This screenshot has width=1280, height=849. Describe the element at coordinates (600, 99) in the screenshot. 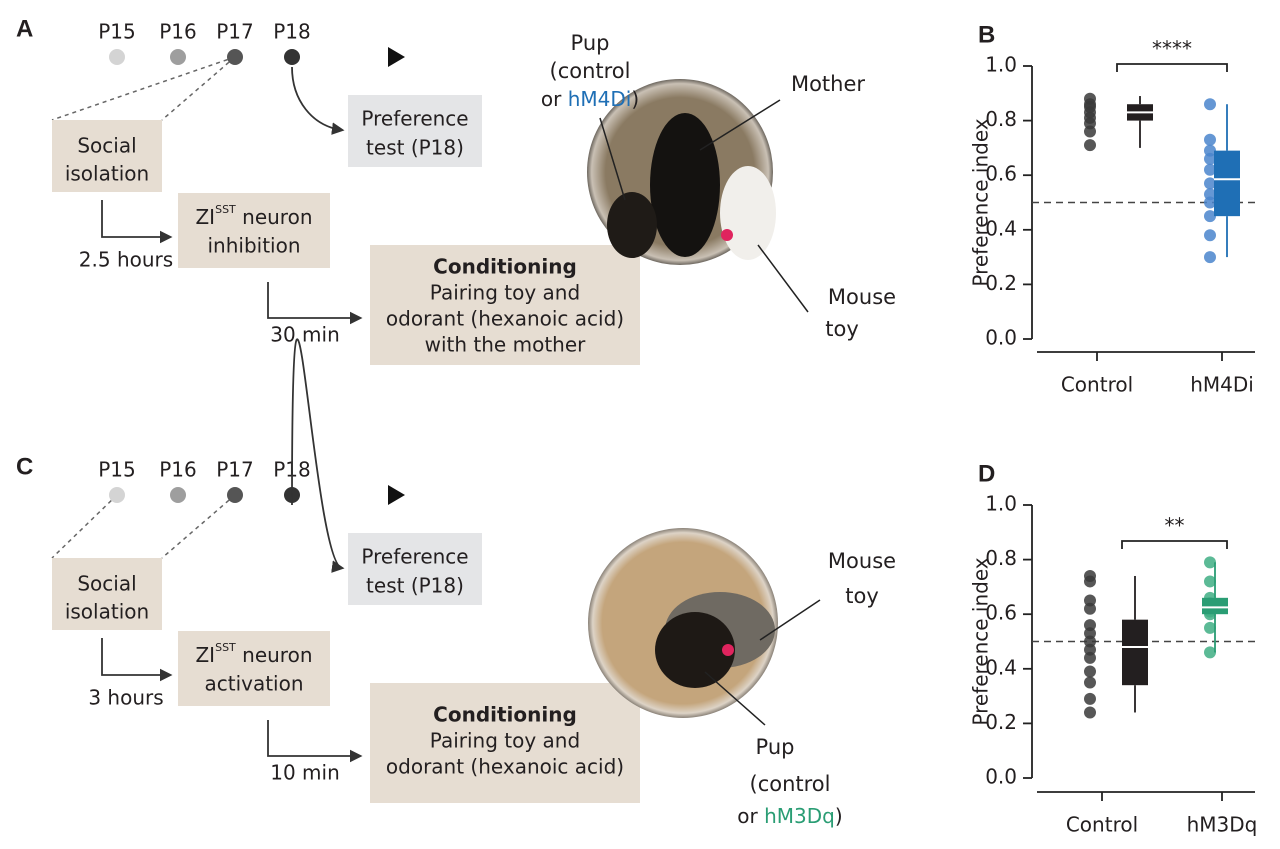

I see `text-span: hM4Di` at that location.